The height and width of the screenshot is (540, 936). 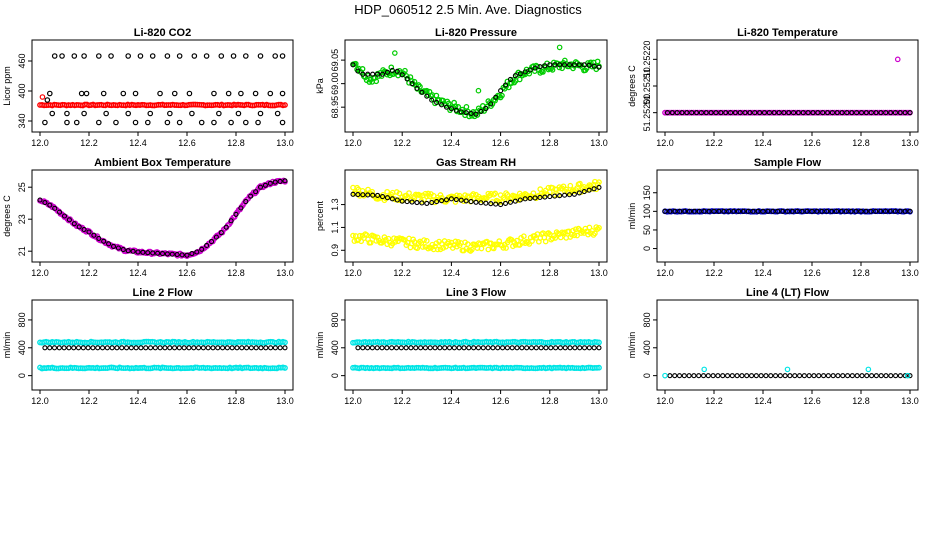 What do you see at coordinates (647, 192) in the screenshot?
I see `y-tick-label: 150` at bounding box center [647, 192].